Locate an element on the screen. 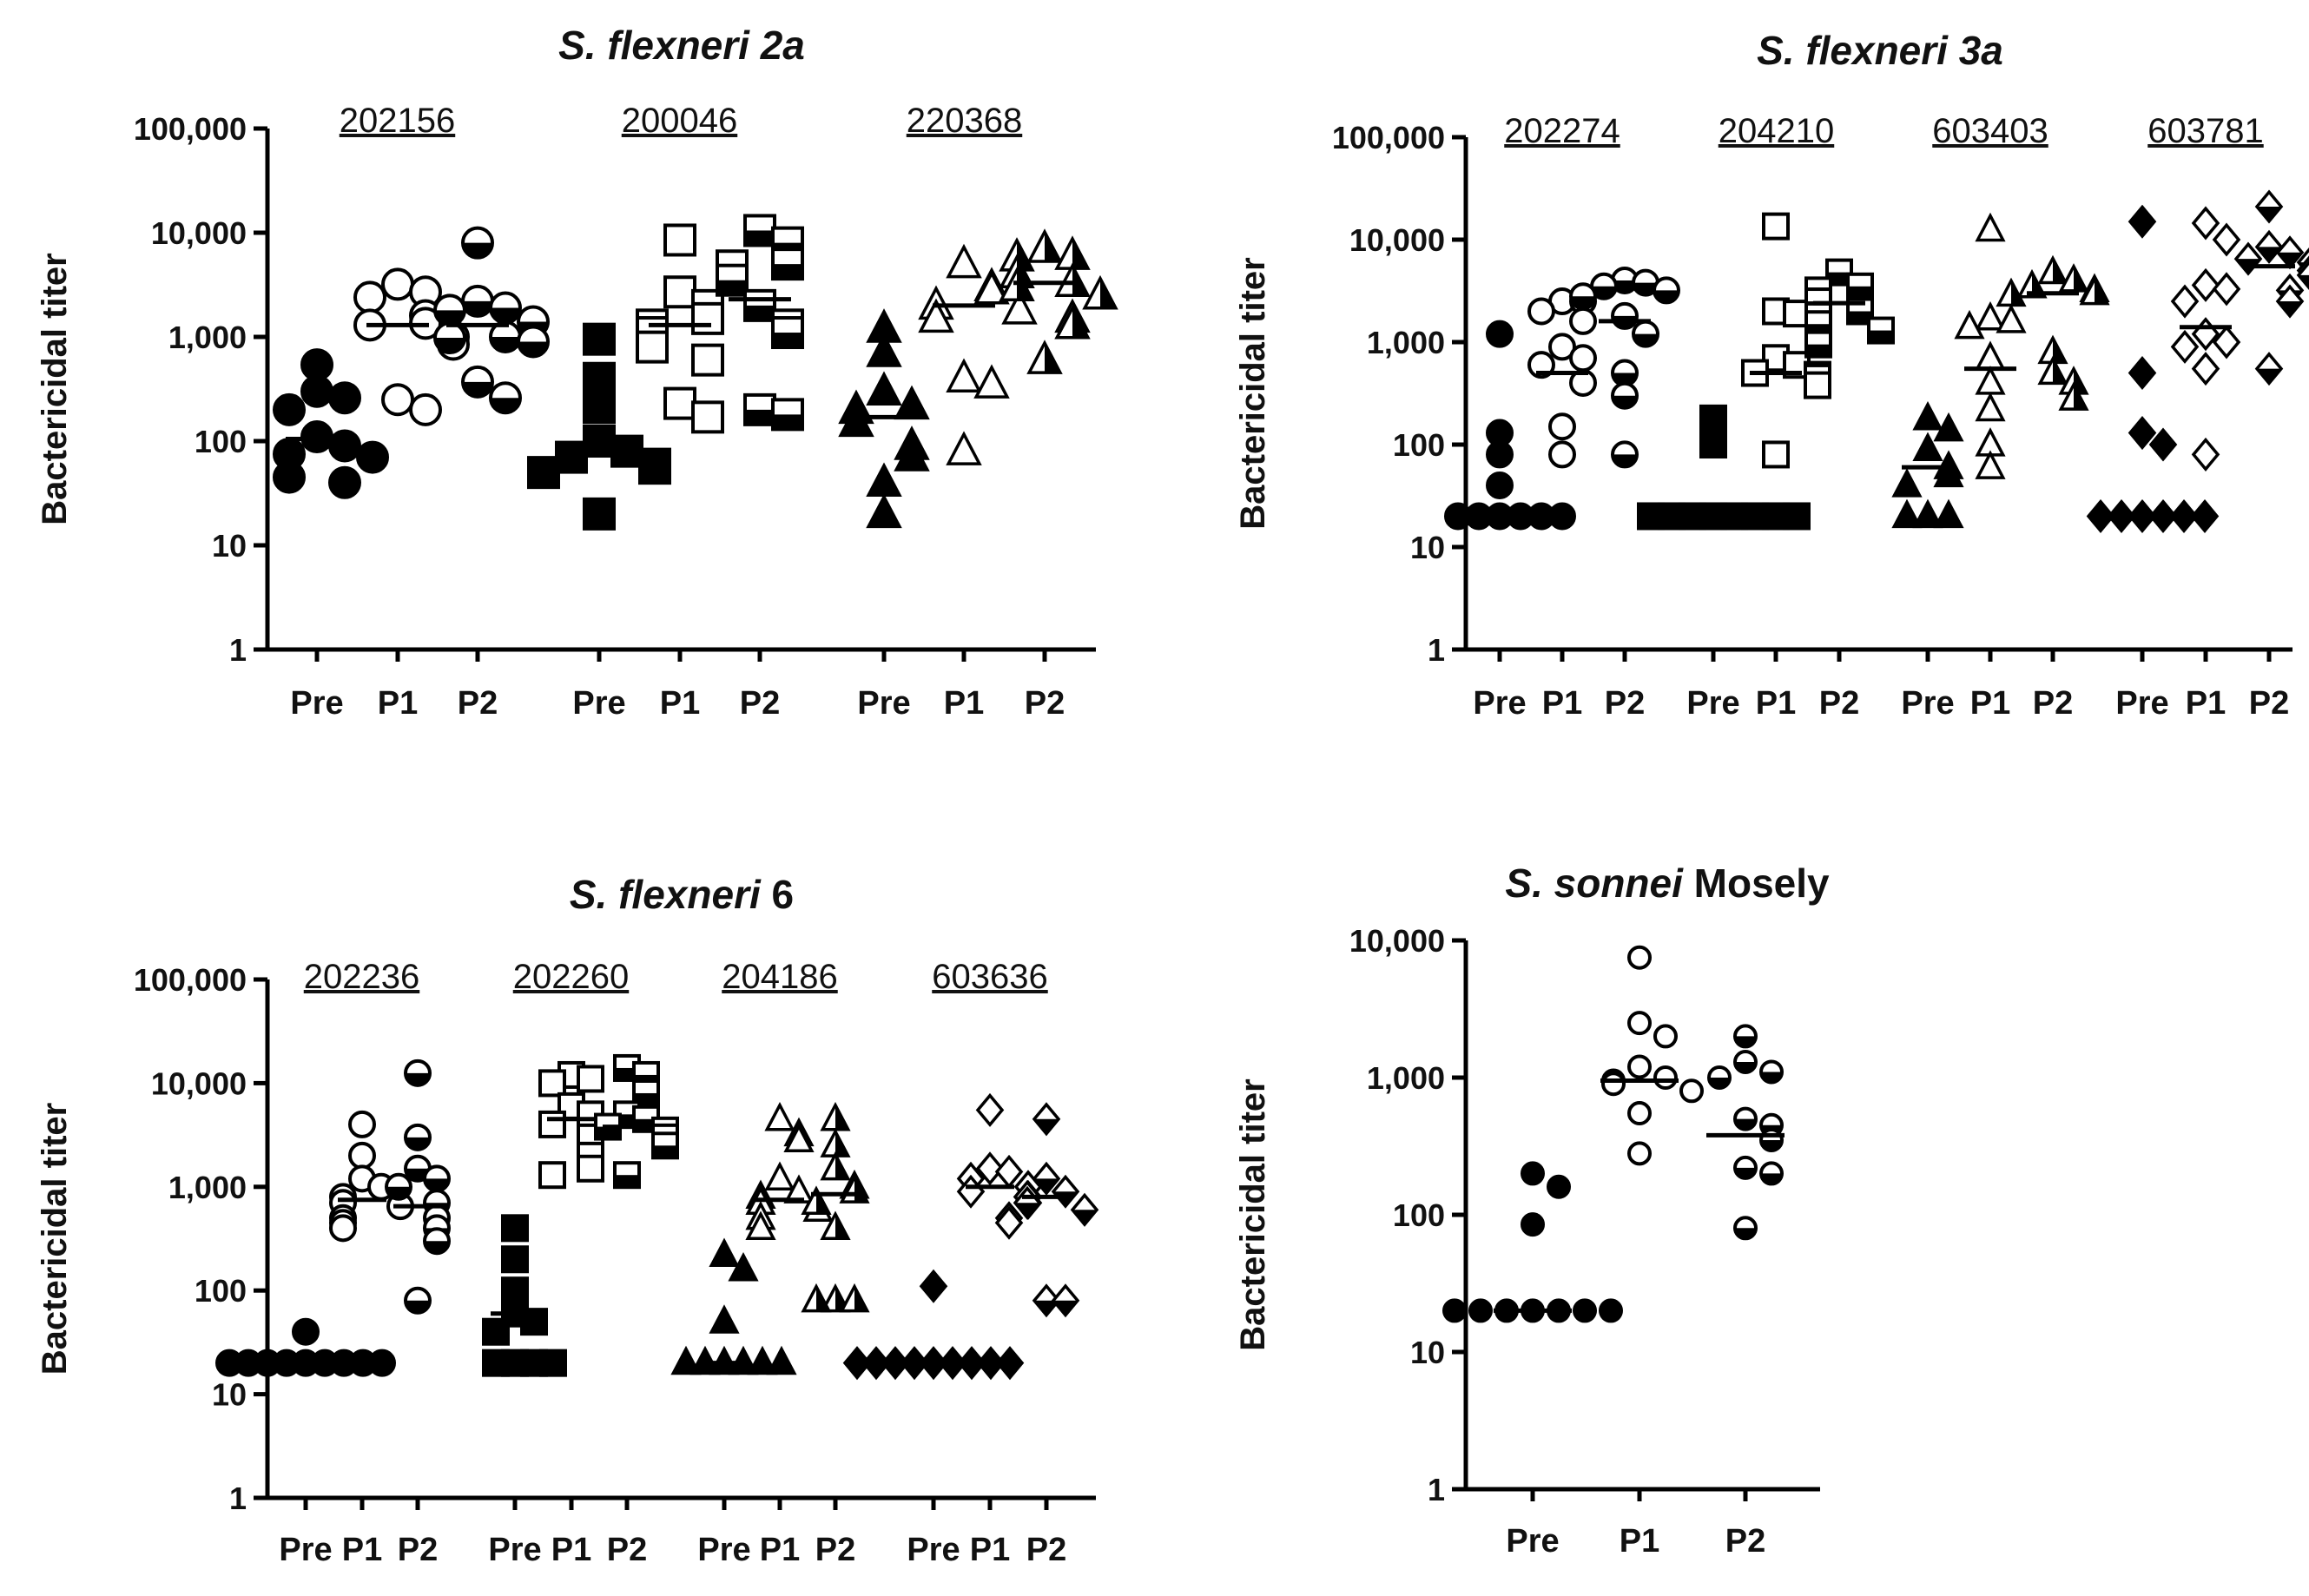  y-tick-label: 1 is located at coordinates (1436, 650).